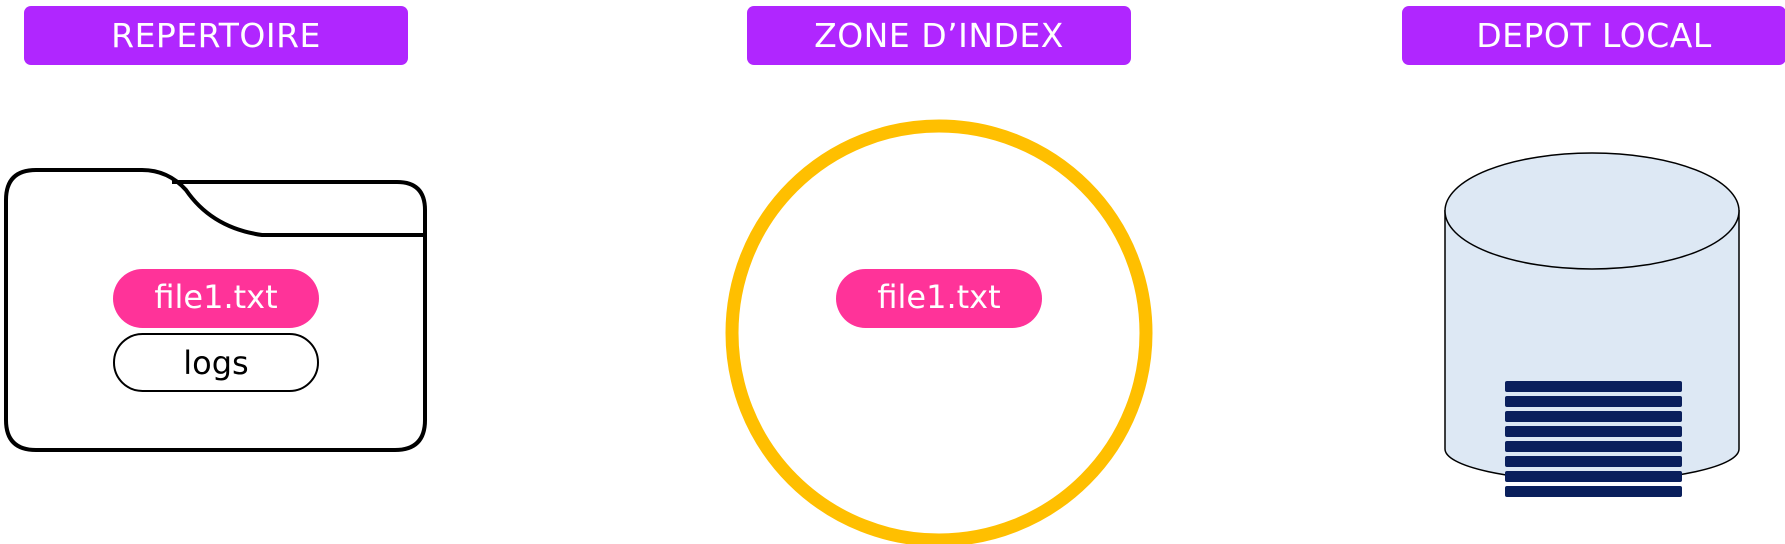 The width and height of the screenshot is (1785, 544). Describe the element at coordinates (1593, 35) in the screenshot. I see `local-repo-header: DEPOT LOCAL` at that location.